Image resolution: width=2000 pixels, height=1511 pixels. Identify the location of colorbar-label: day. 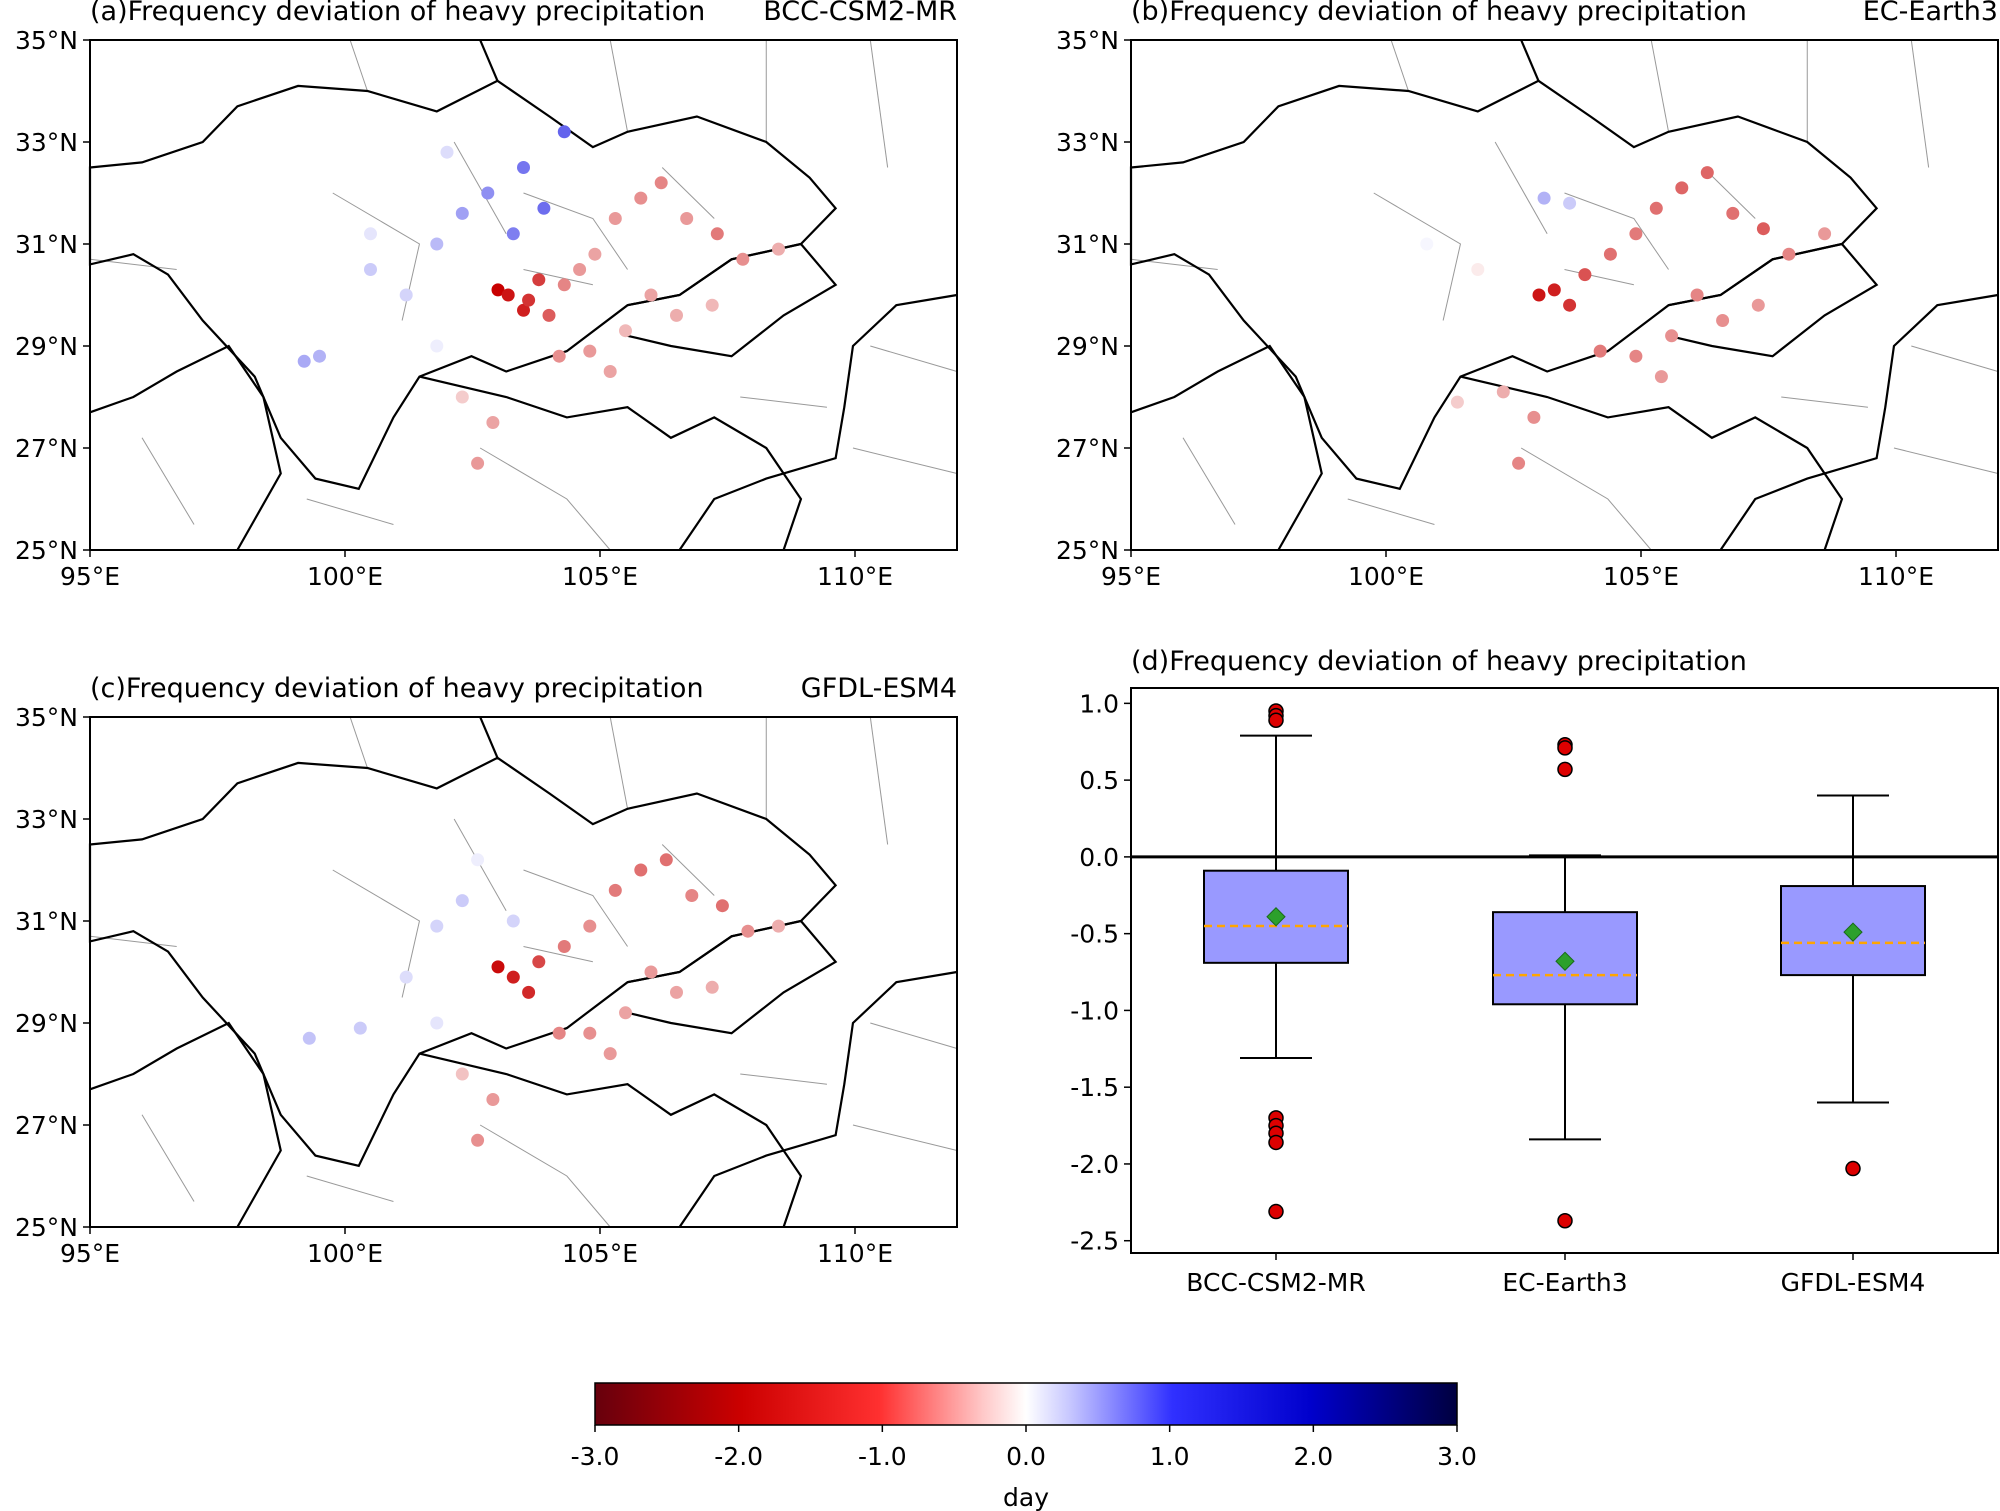
(1026, 1497).